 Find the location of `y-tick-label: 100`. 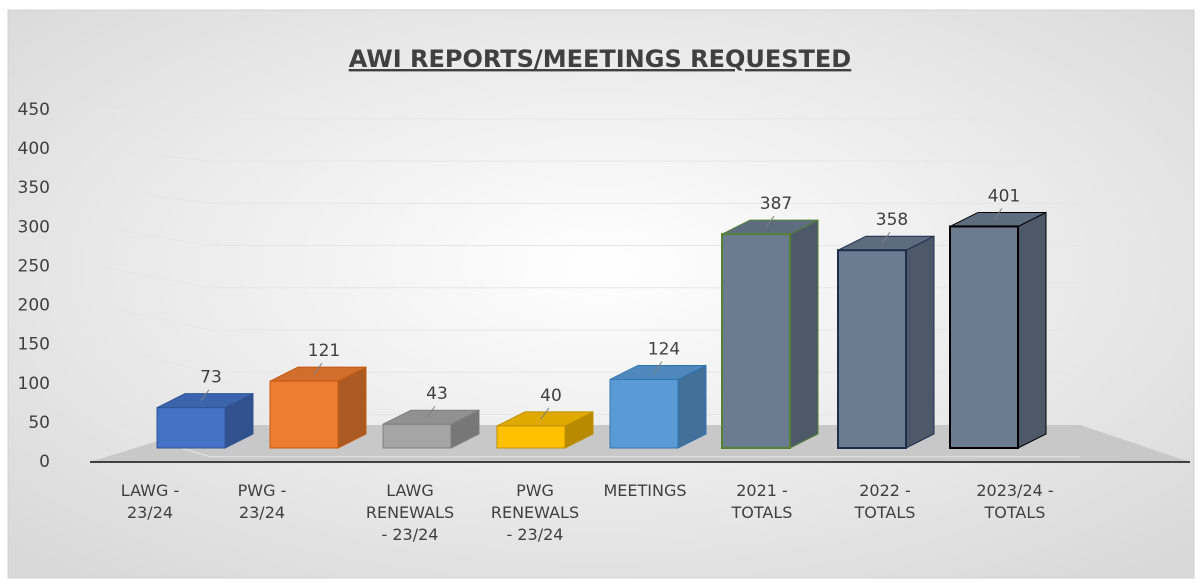

y-tick-label: 100 is located at coordinates (34, 384).